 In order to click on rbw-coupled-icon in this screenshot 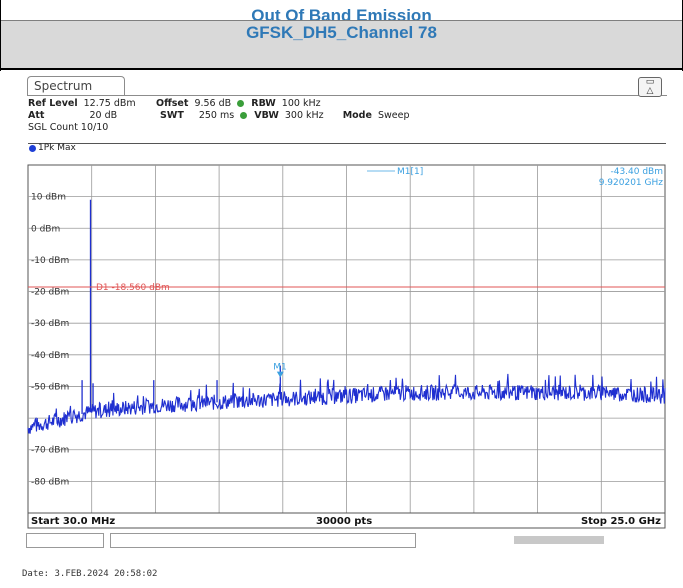, I will do `click(241, 103)`.